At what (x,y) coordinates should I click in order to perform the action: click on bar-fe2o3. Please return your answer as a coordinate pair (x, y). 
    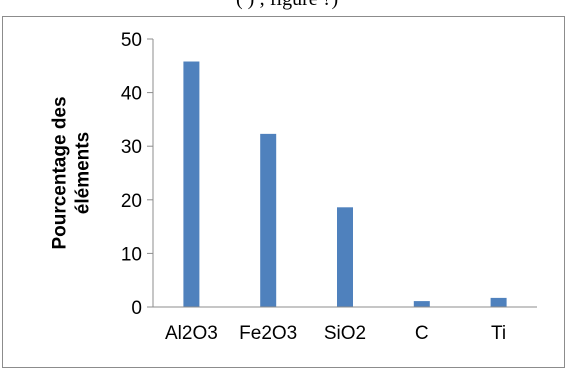
    Looking at the image, I should click on (268, 220).